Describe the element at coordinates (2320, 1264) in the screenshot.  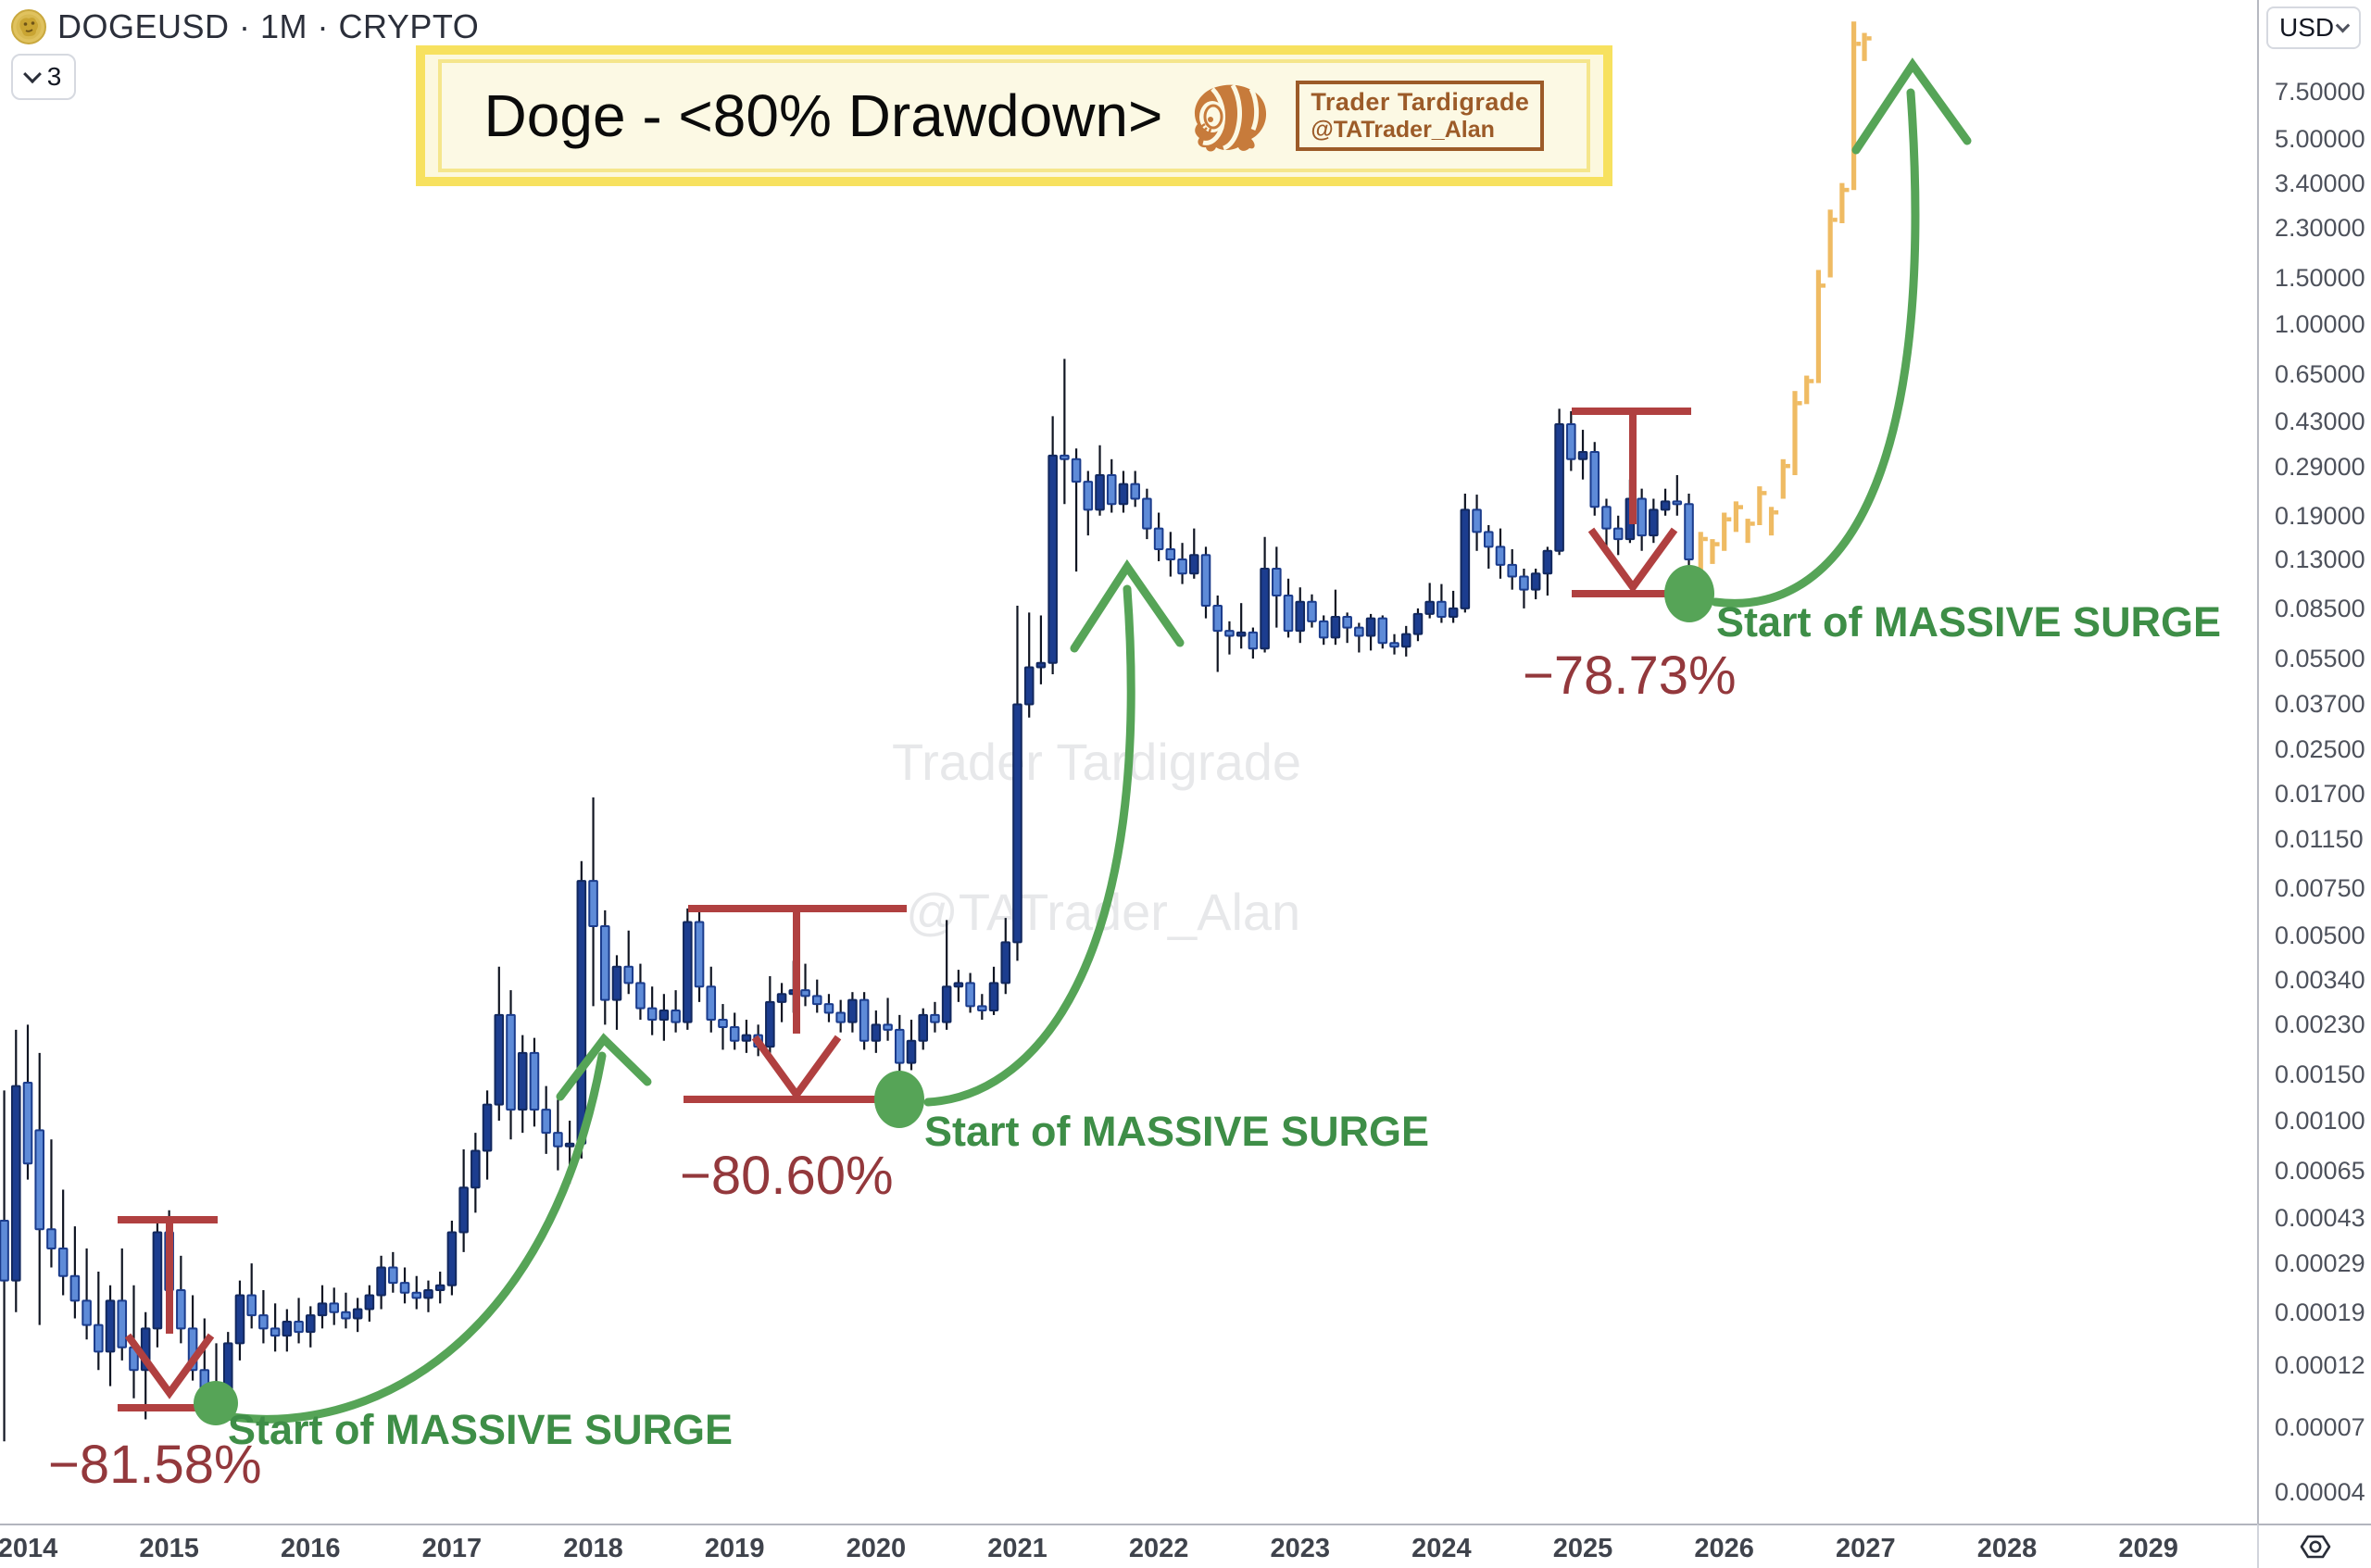
I see `price-axis-label: 0.00029` at that location.